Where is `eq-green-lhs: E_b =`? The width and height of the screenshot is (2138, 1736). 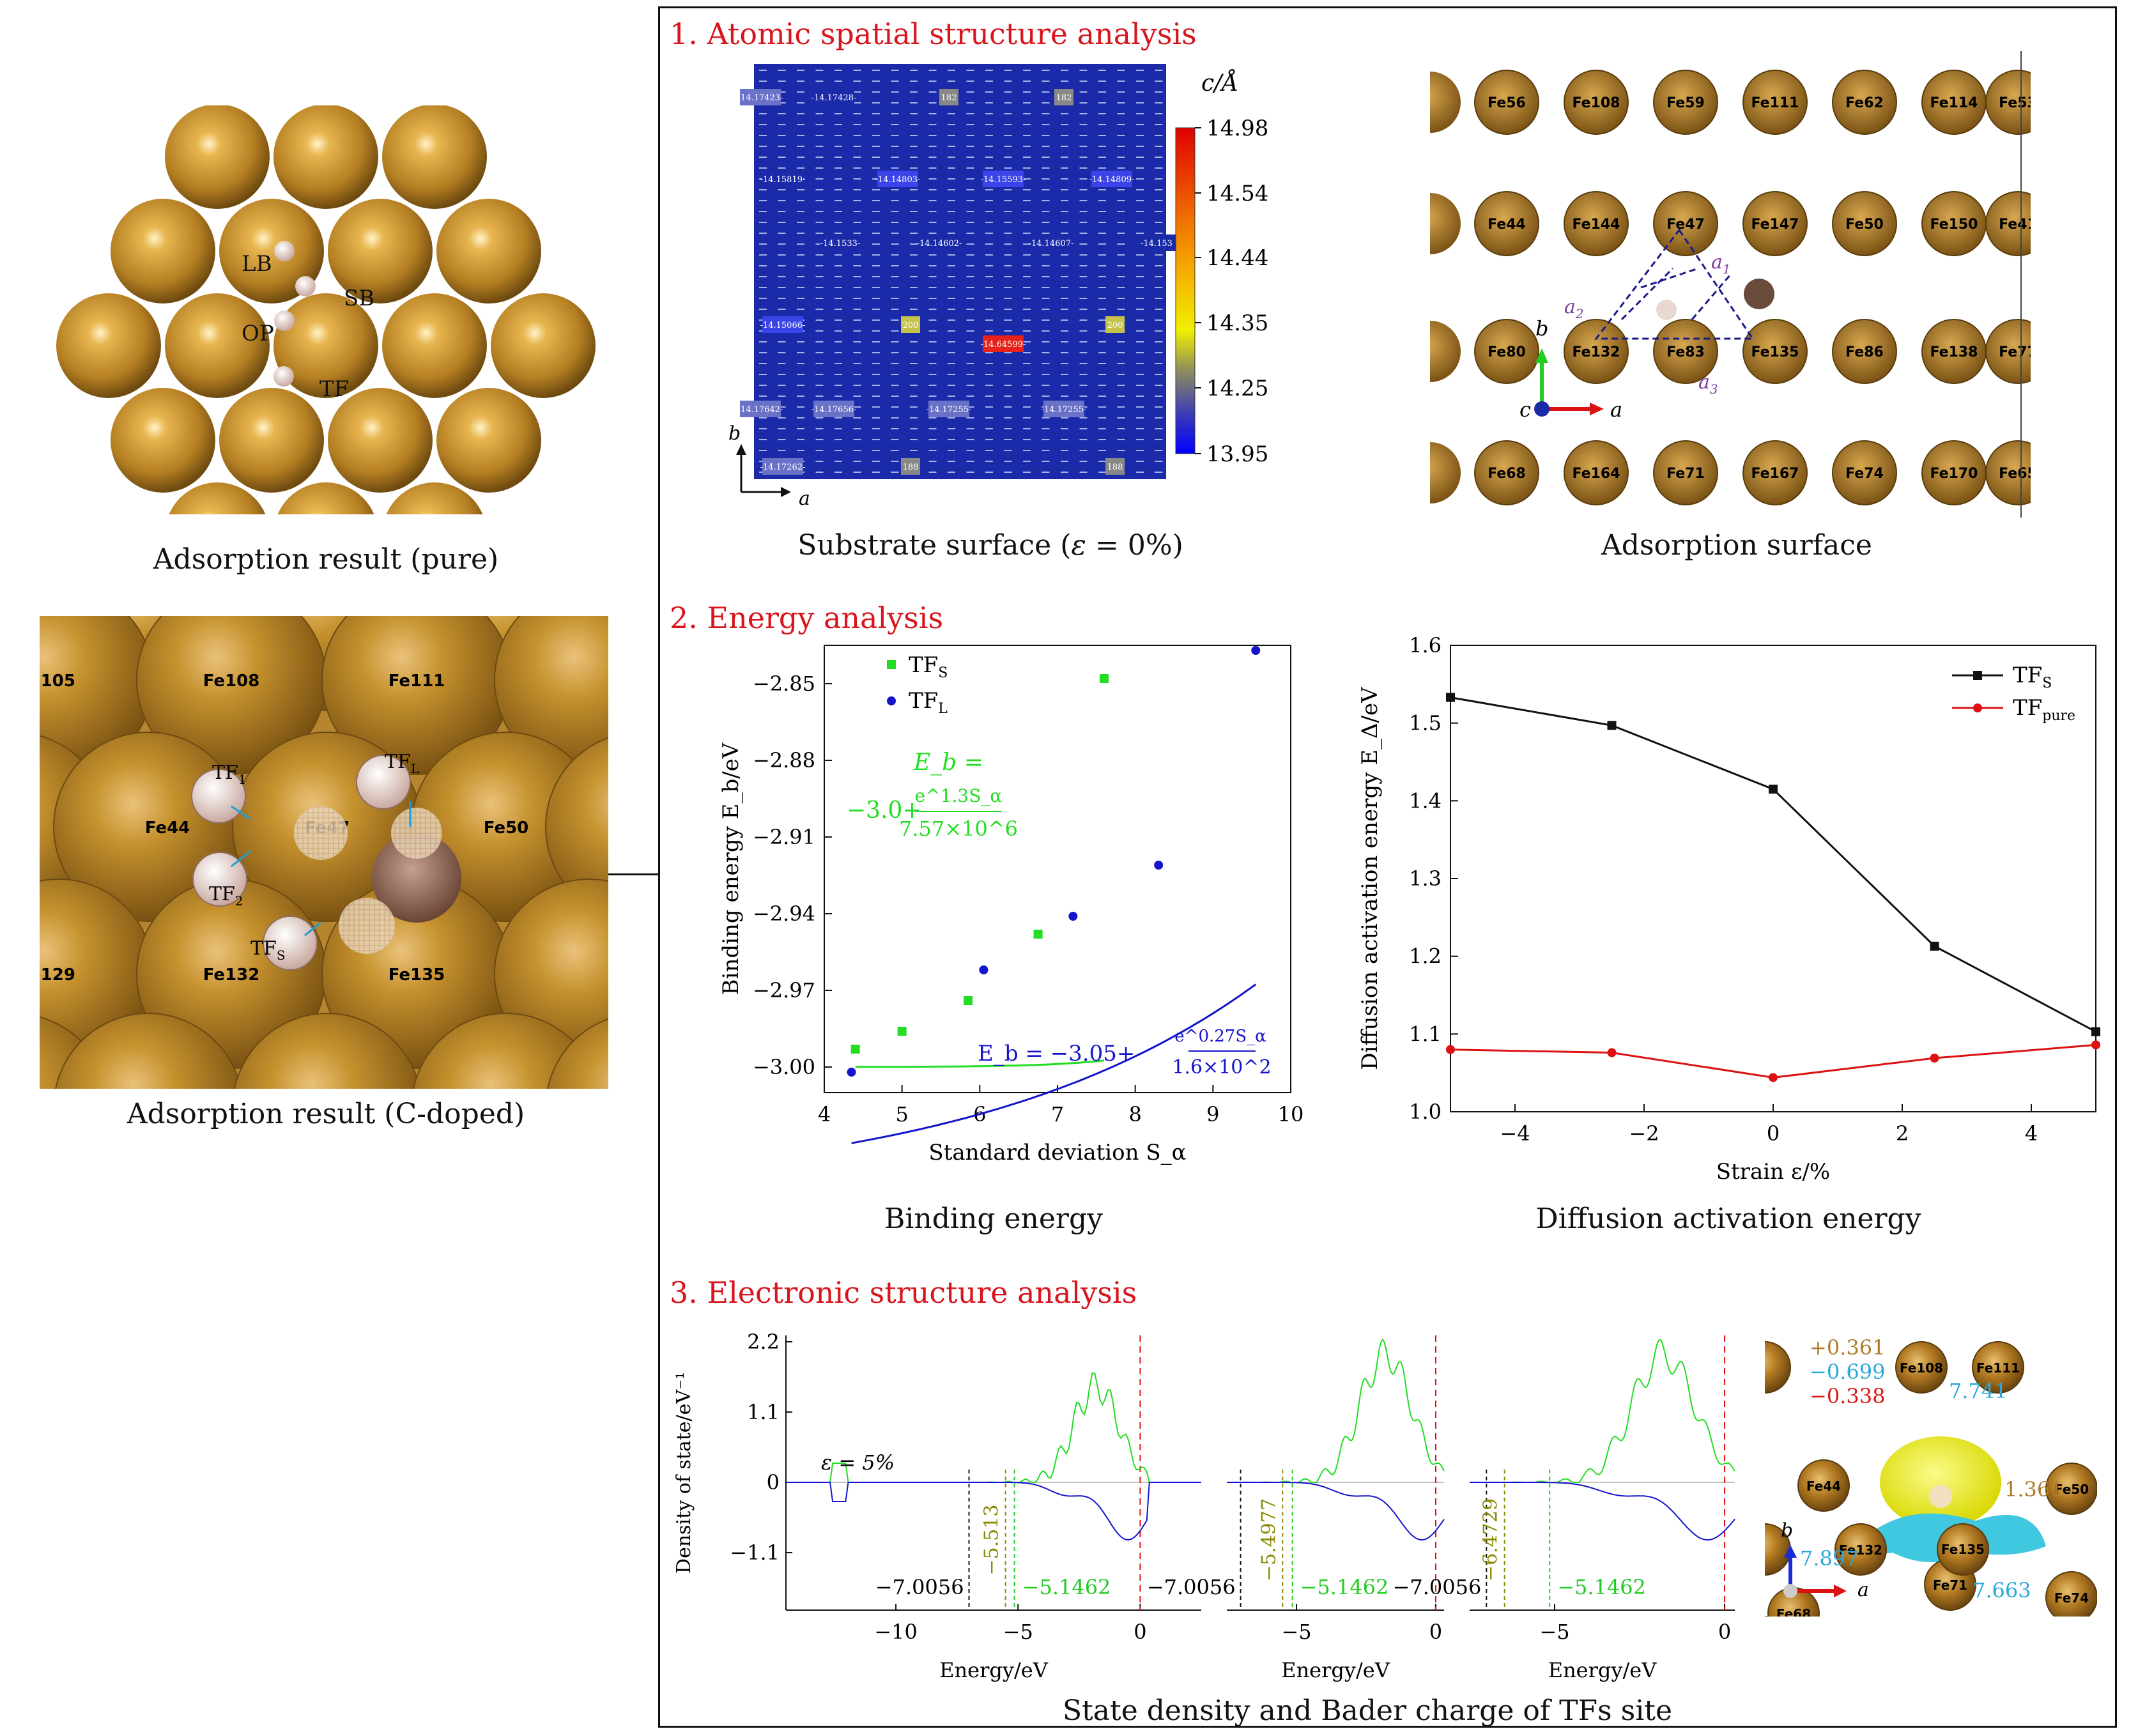 eq-green-lhs: E_b = is located at coordinates (948, 763).